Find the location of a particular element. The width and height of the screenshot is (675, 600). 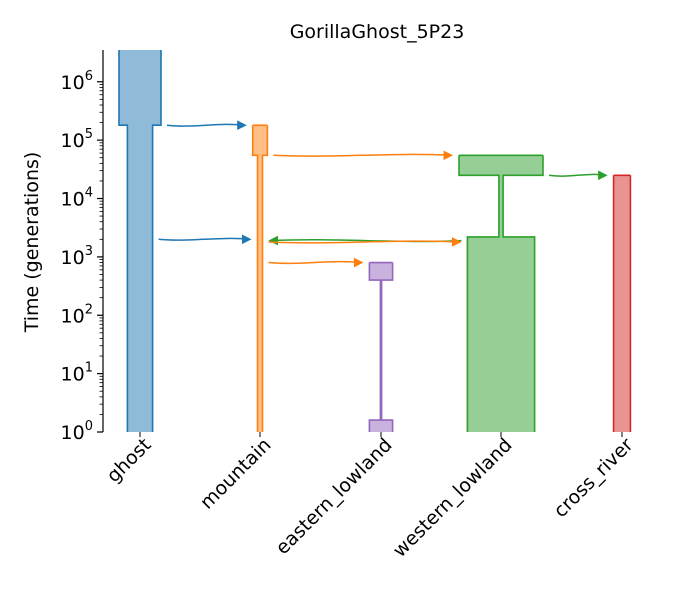

deme-tube-mountain is located at coordinates (260, 278).